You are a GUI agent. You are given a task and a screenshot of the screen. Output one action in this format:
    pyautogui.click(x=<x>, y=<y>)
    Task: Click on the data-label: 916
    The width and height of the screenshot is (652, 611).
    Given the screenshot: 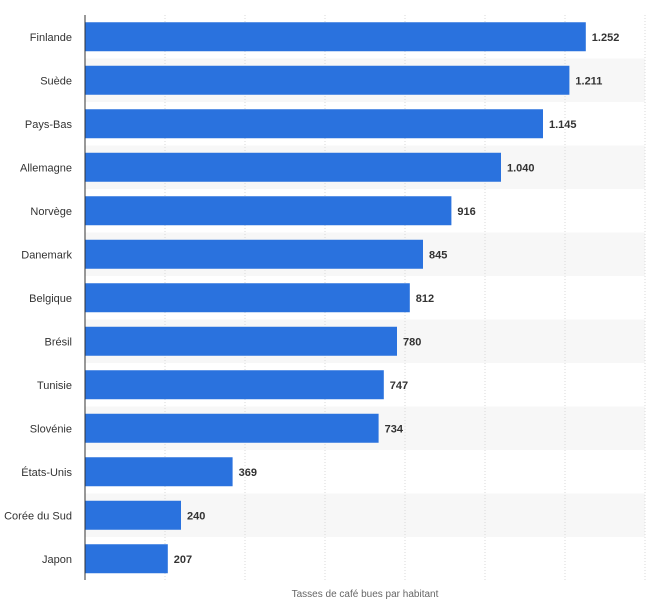 What is the action you would take?
    pyautogui.click(x=466, y=212)
    